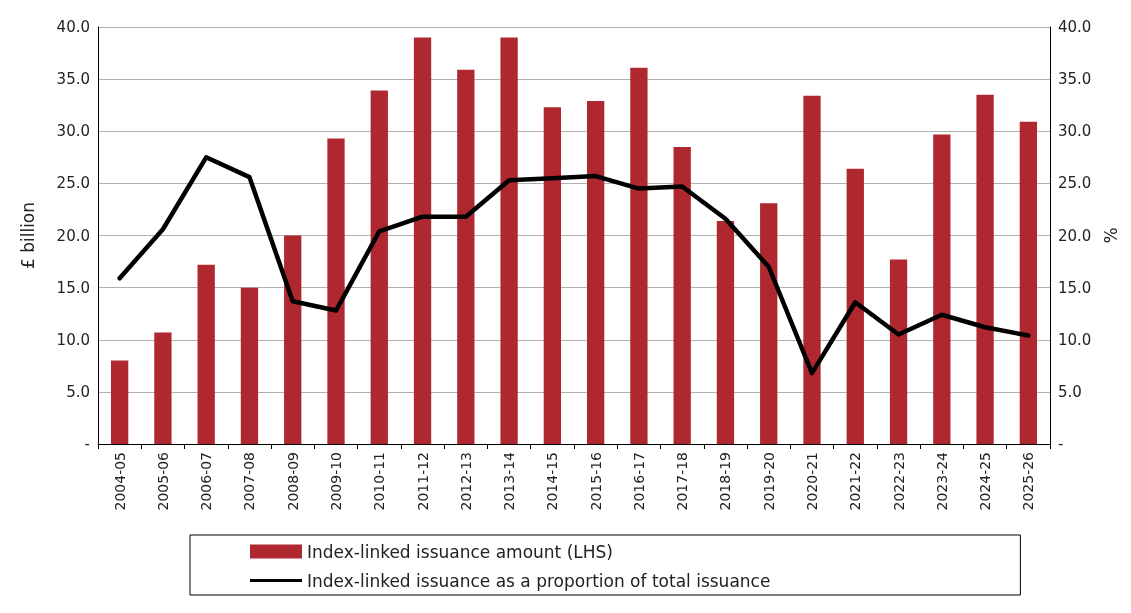 Image resolution: width=1131 pixels, height=613 pixels. What do you see at coordinates (460, 551) in the screenshot?
I see `legend-label: Index-linked issuance amount (LHS)` at bounding box center [460, 551].